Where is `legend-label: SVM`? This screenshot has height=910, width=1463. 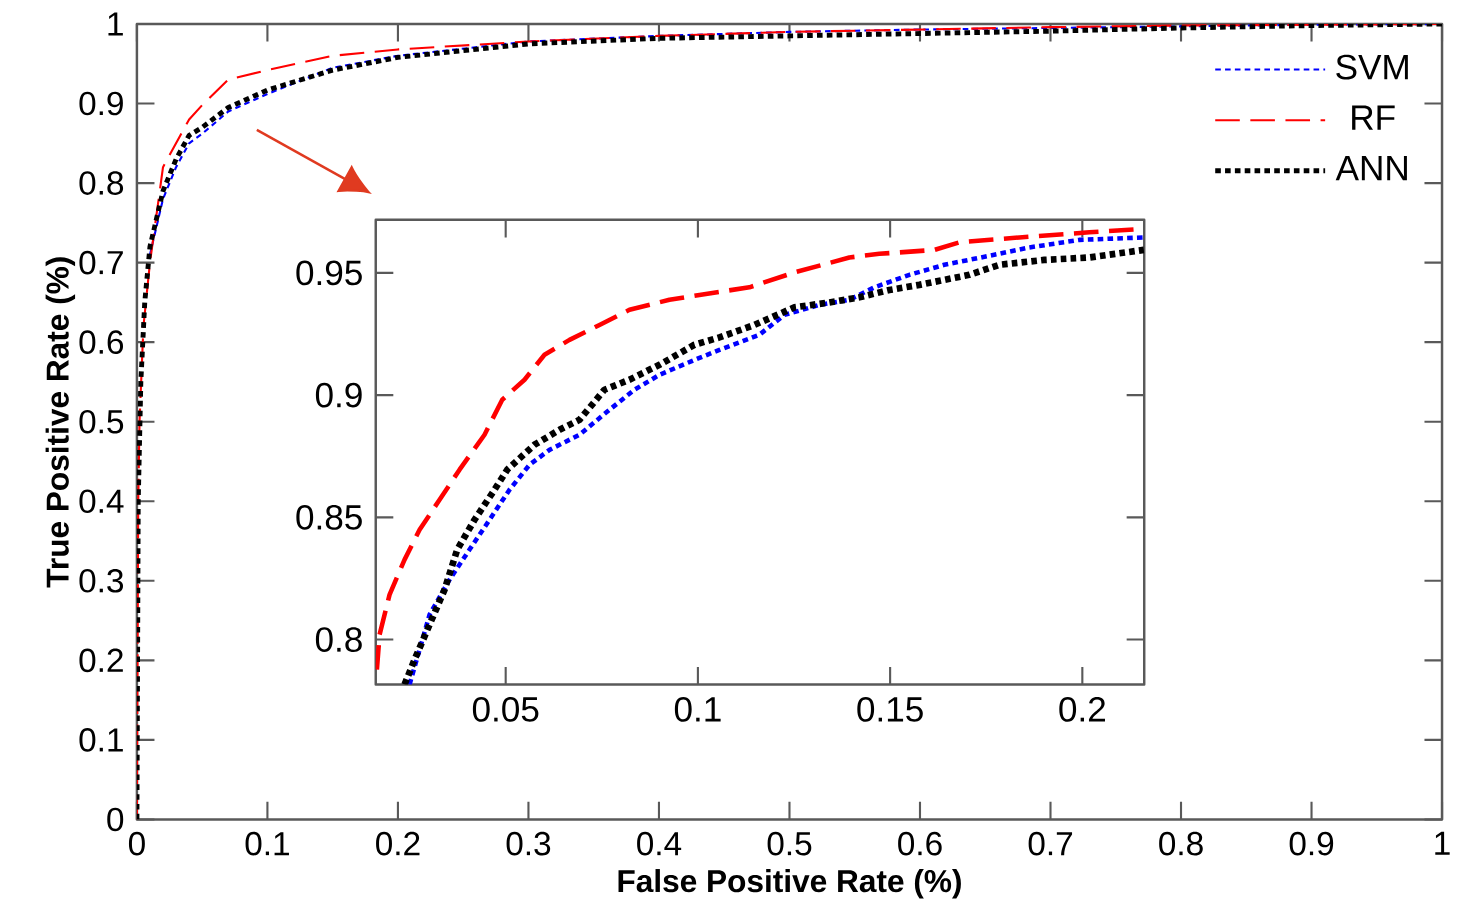 legend-label: SVM is located at coordinates (1372, 67).